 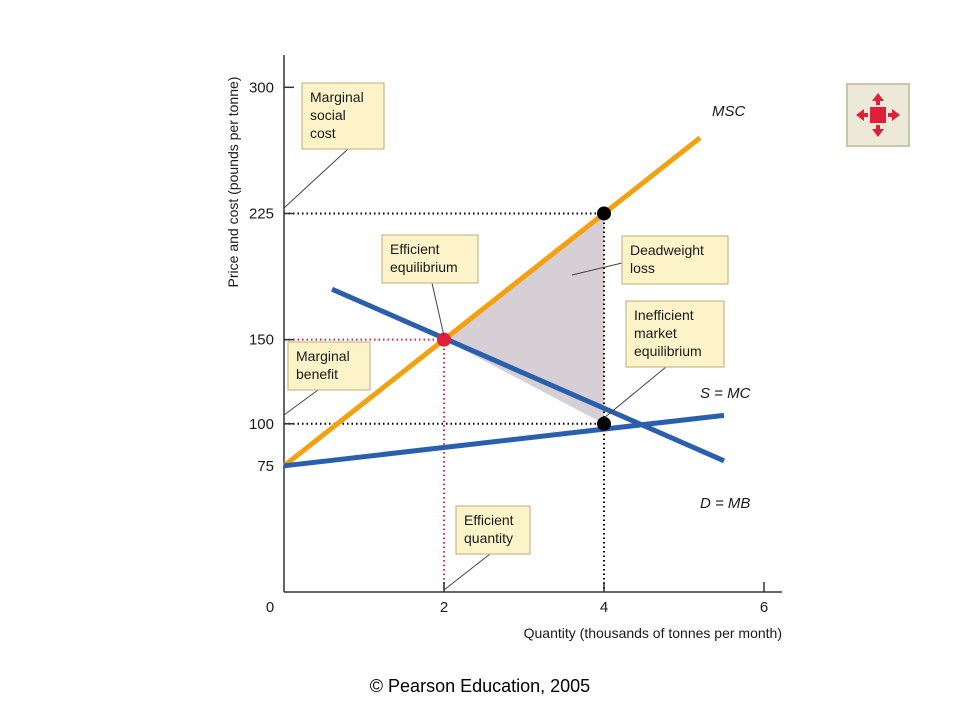 I want to click on y-axis-title: Price and cost (pounds per tonne), so click(x=233, y=182).